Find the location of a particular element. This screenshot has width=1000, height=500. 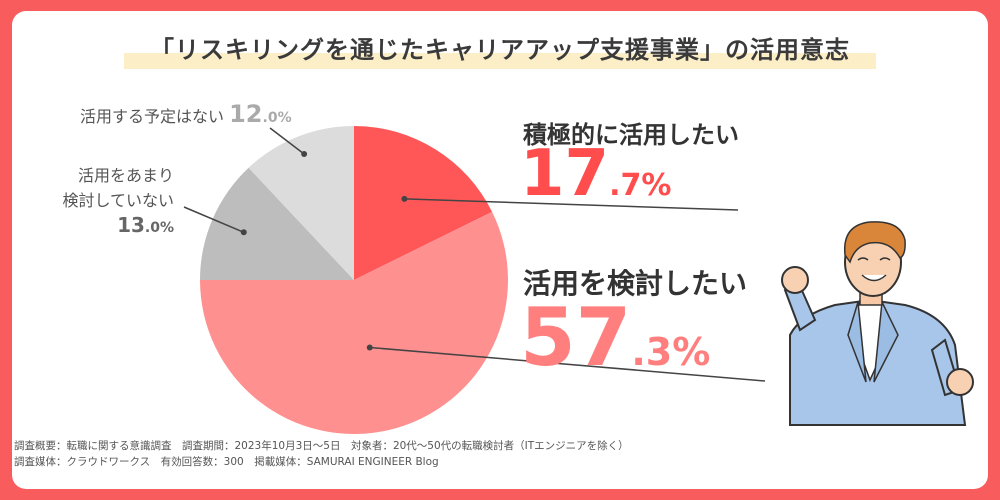

label-consider-use: 活用を検討したい is located at coordinates (635, 283).